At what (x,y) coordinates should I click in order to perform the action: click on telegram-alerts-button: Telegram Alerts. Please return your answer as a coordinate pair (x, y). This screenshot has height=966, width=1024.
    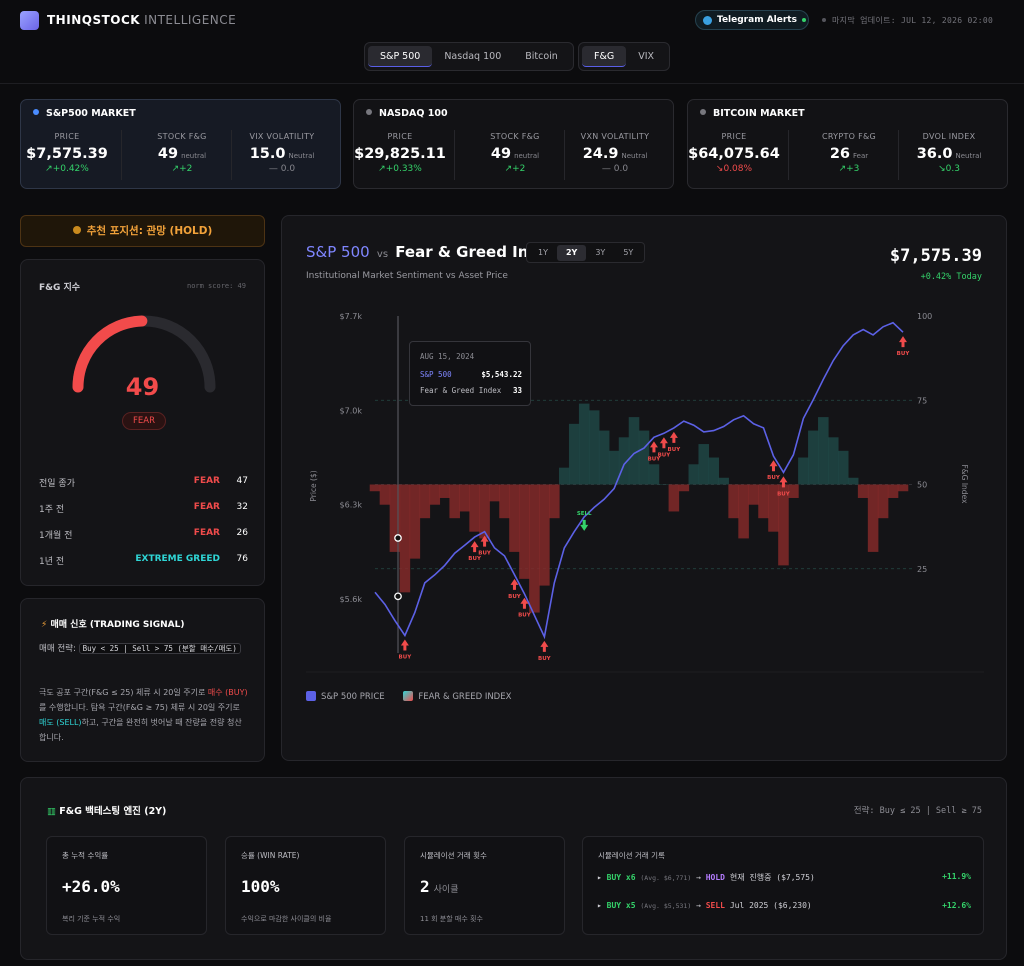
    Looking at the image, I should click on (752, 20).